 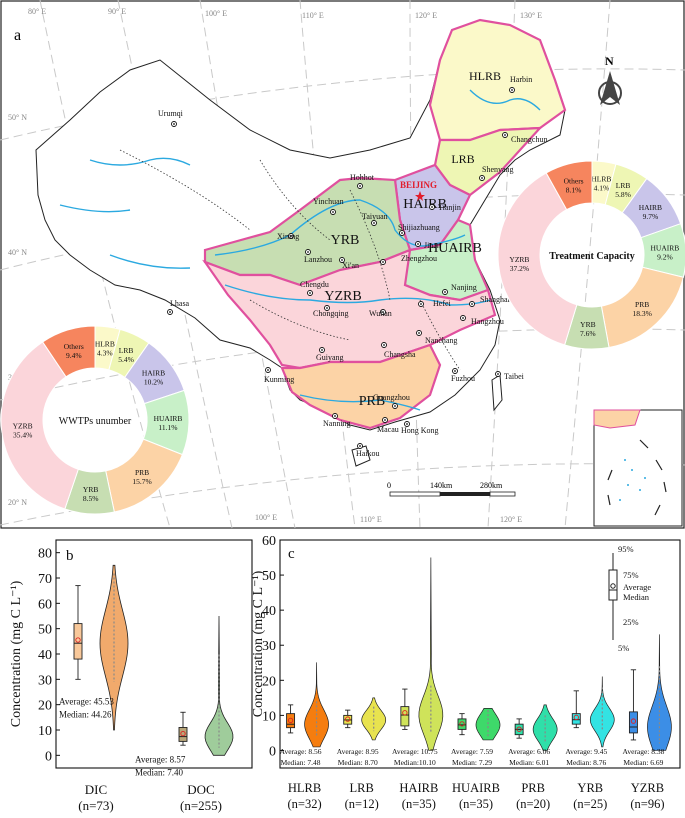 What do you see at coordinates (519, 268) in the screenshot?
I see `donut-slice-value: 37.2%` at bounding box center [519, 268].